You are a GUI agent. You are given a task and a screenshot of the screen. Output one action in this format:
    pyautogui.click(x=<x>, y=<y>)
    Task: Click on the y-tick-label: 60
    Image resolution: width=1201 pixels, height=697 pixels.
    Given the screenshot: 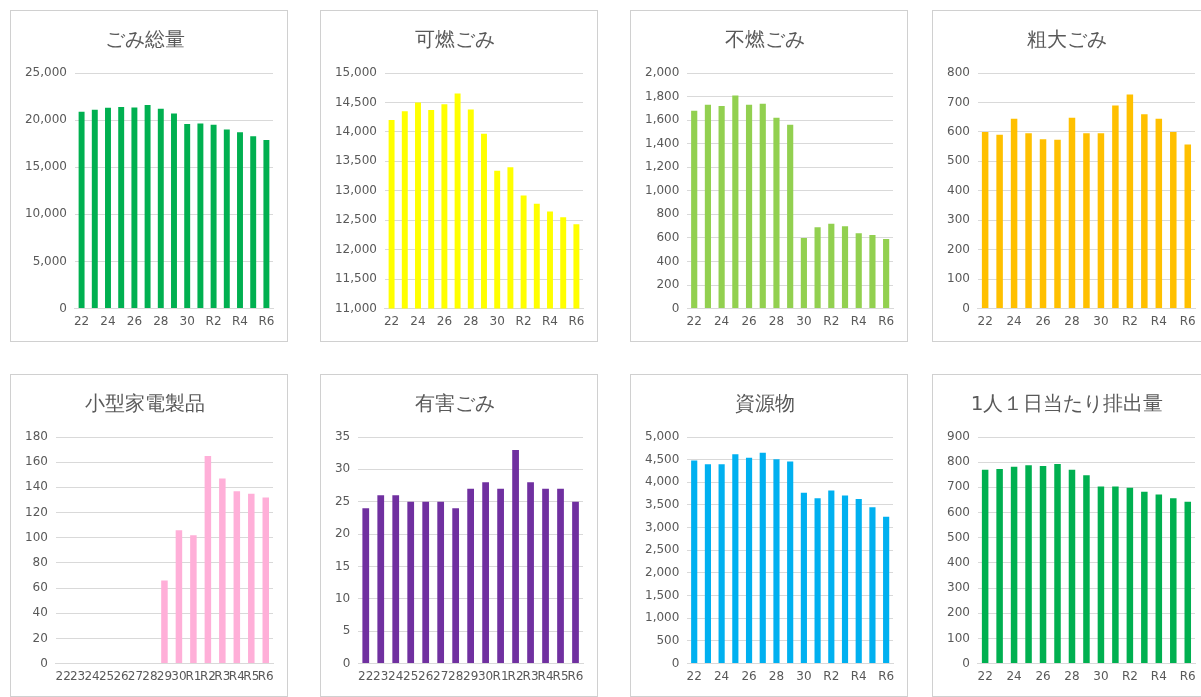 What is the action you would take?
    pyautogui.click(x=40, y=587)
    